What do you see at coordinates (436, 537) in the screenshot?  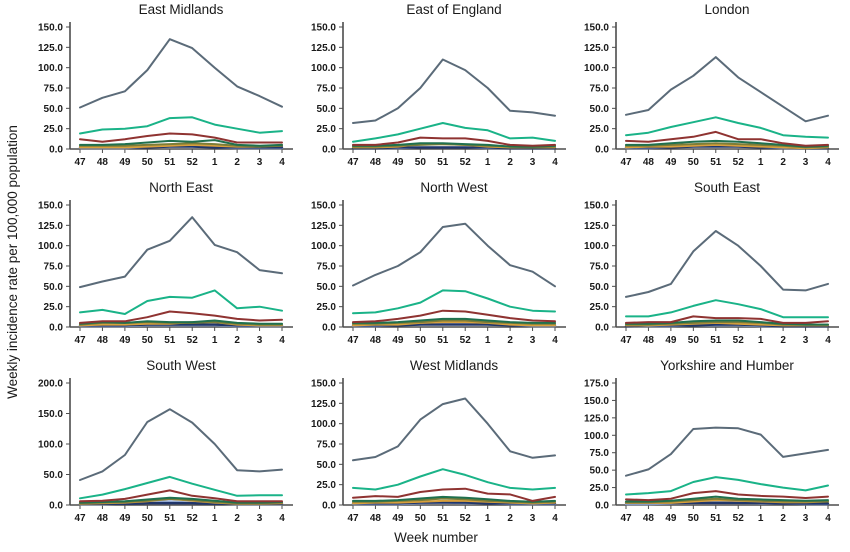 I see `x-axis-title: Week number` at bounding box center [436, 537].